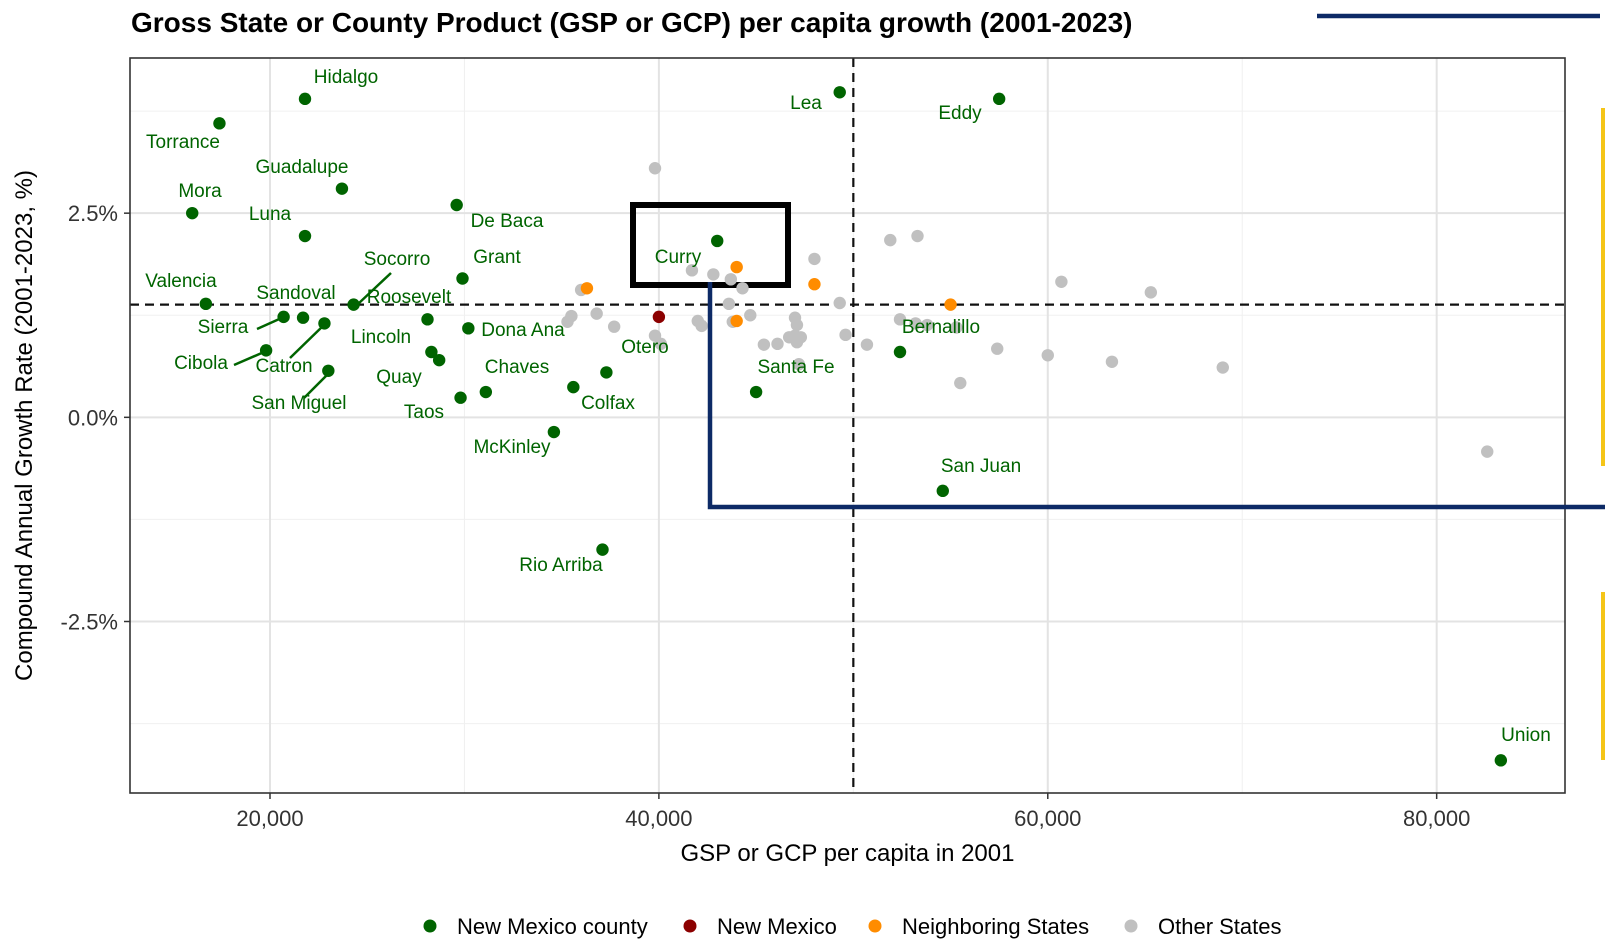  What do you see at coordinates (399, 377) in the screenshot?
I see `point-label: Quay` at bounding box center [399, 377].